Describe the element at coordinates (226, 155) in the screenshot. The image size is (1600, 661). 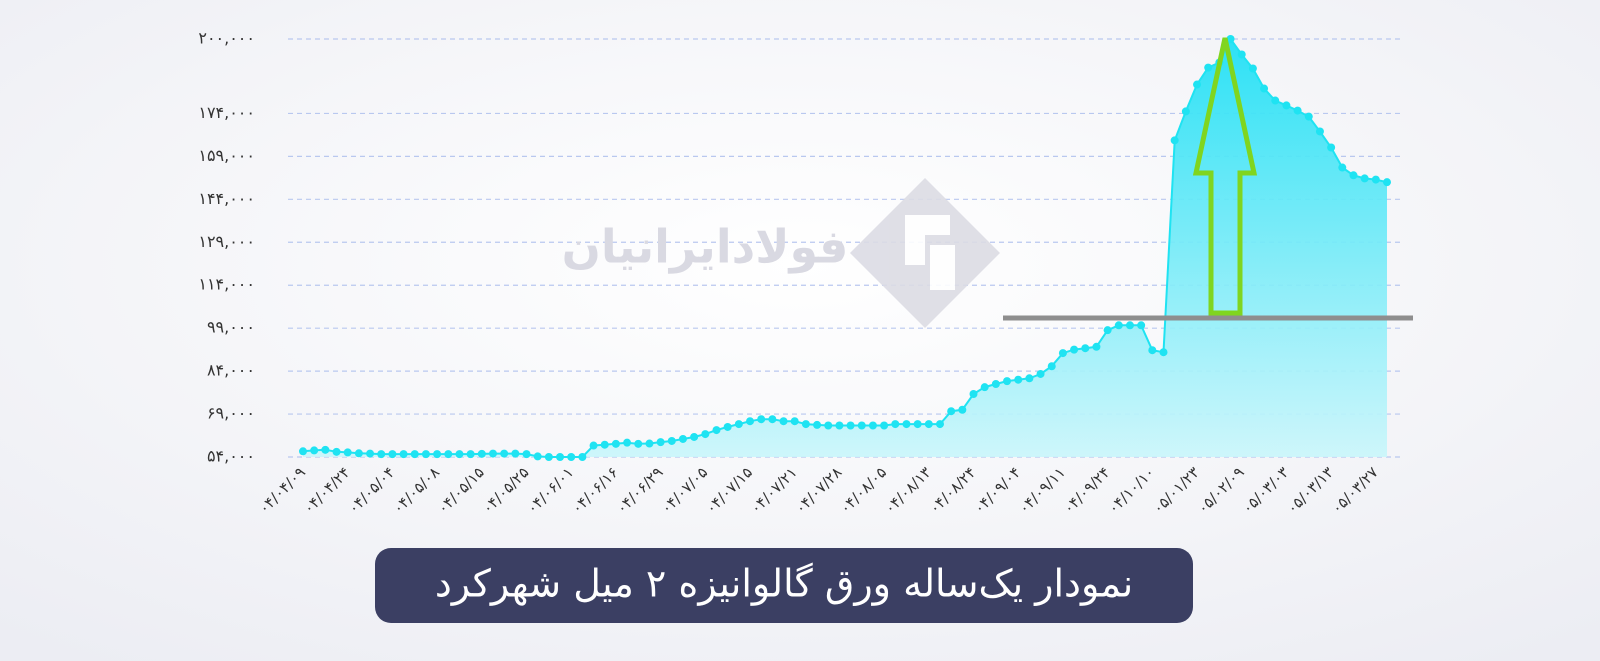
I see `y-tick-label: ۱۵۹,۰۰۰` at that location.